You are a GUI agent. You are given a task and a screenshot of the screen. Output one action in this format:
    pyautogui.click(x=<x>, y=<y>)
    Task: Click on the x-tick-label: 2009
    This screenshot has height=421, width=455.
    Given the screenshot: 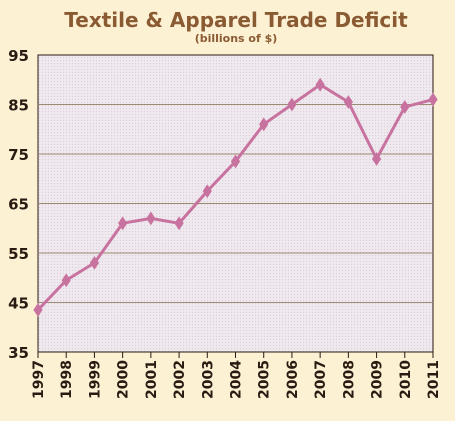 What is the action you would take?
    pyautogui.click(x=378, y=379)
    